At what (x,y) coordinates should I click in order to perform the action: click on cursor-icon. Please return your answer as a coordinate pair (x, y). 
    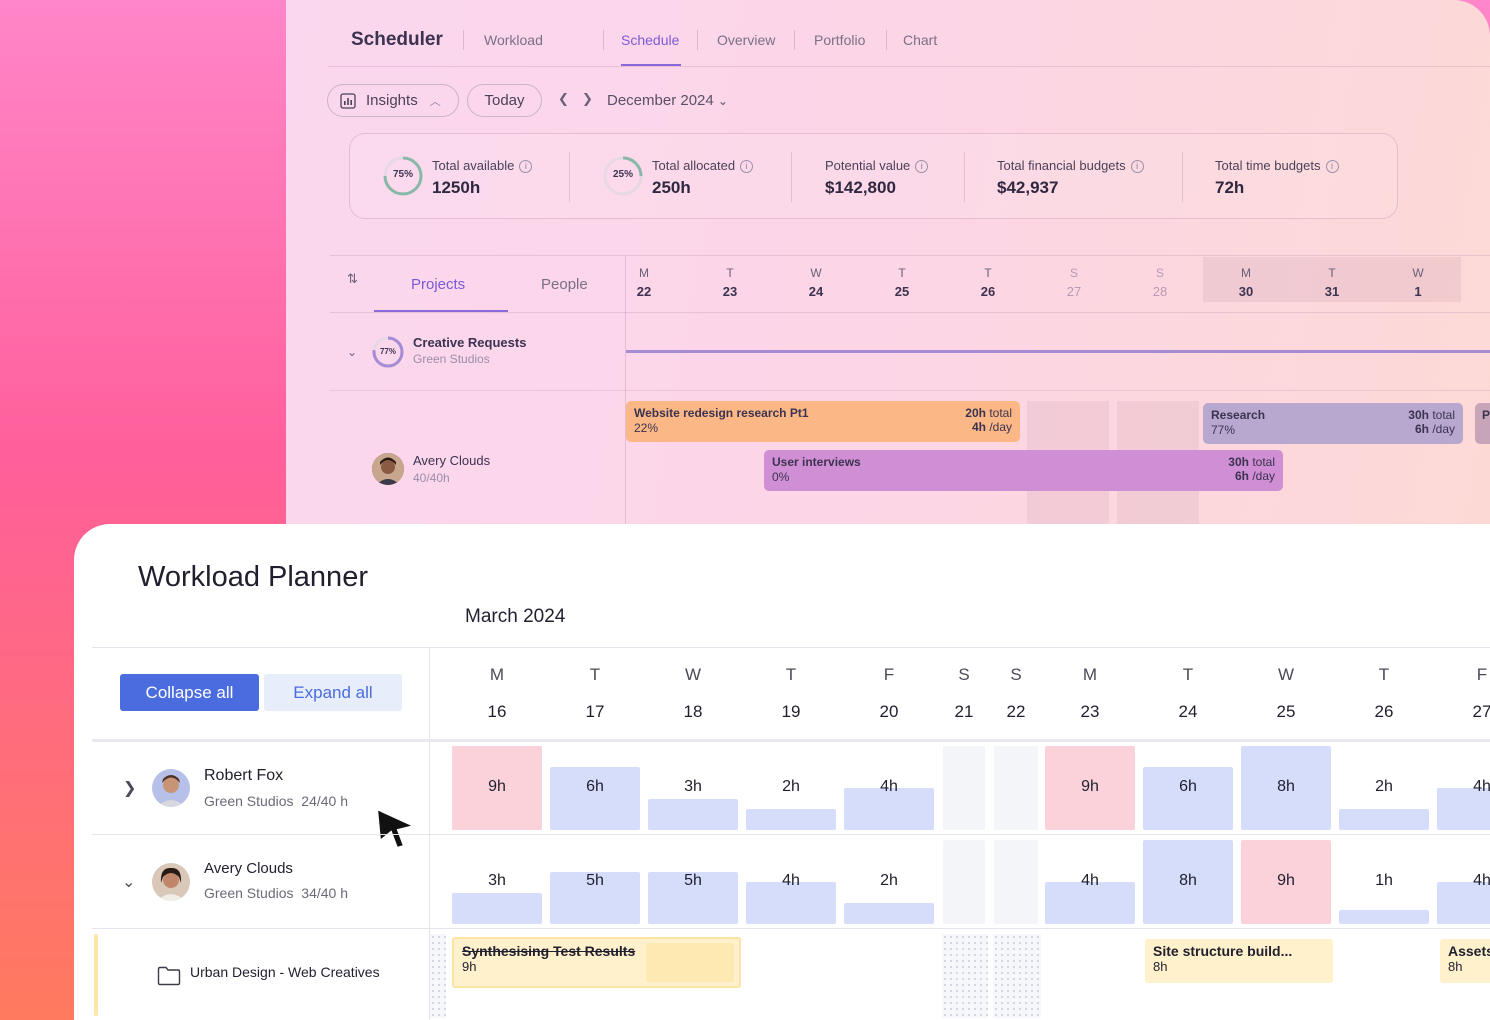
    Looking at the image, I should click on (396, 828).